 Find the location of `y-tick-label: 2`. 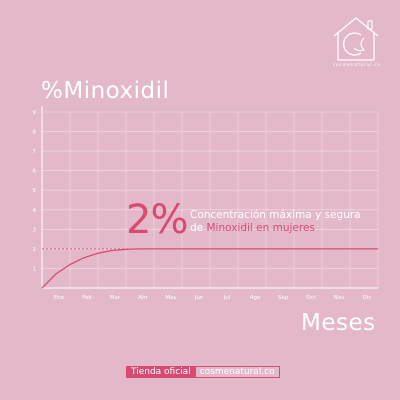

y-tick-label: 2 is located at coordinates (35, 250).